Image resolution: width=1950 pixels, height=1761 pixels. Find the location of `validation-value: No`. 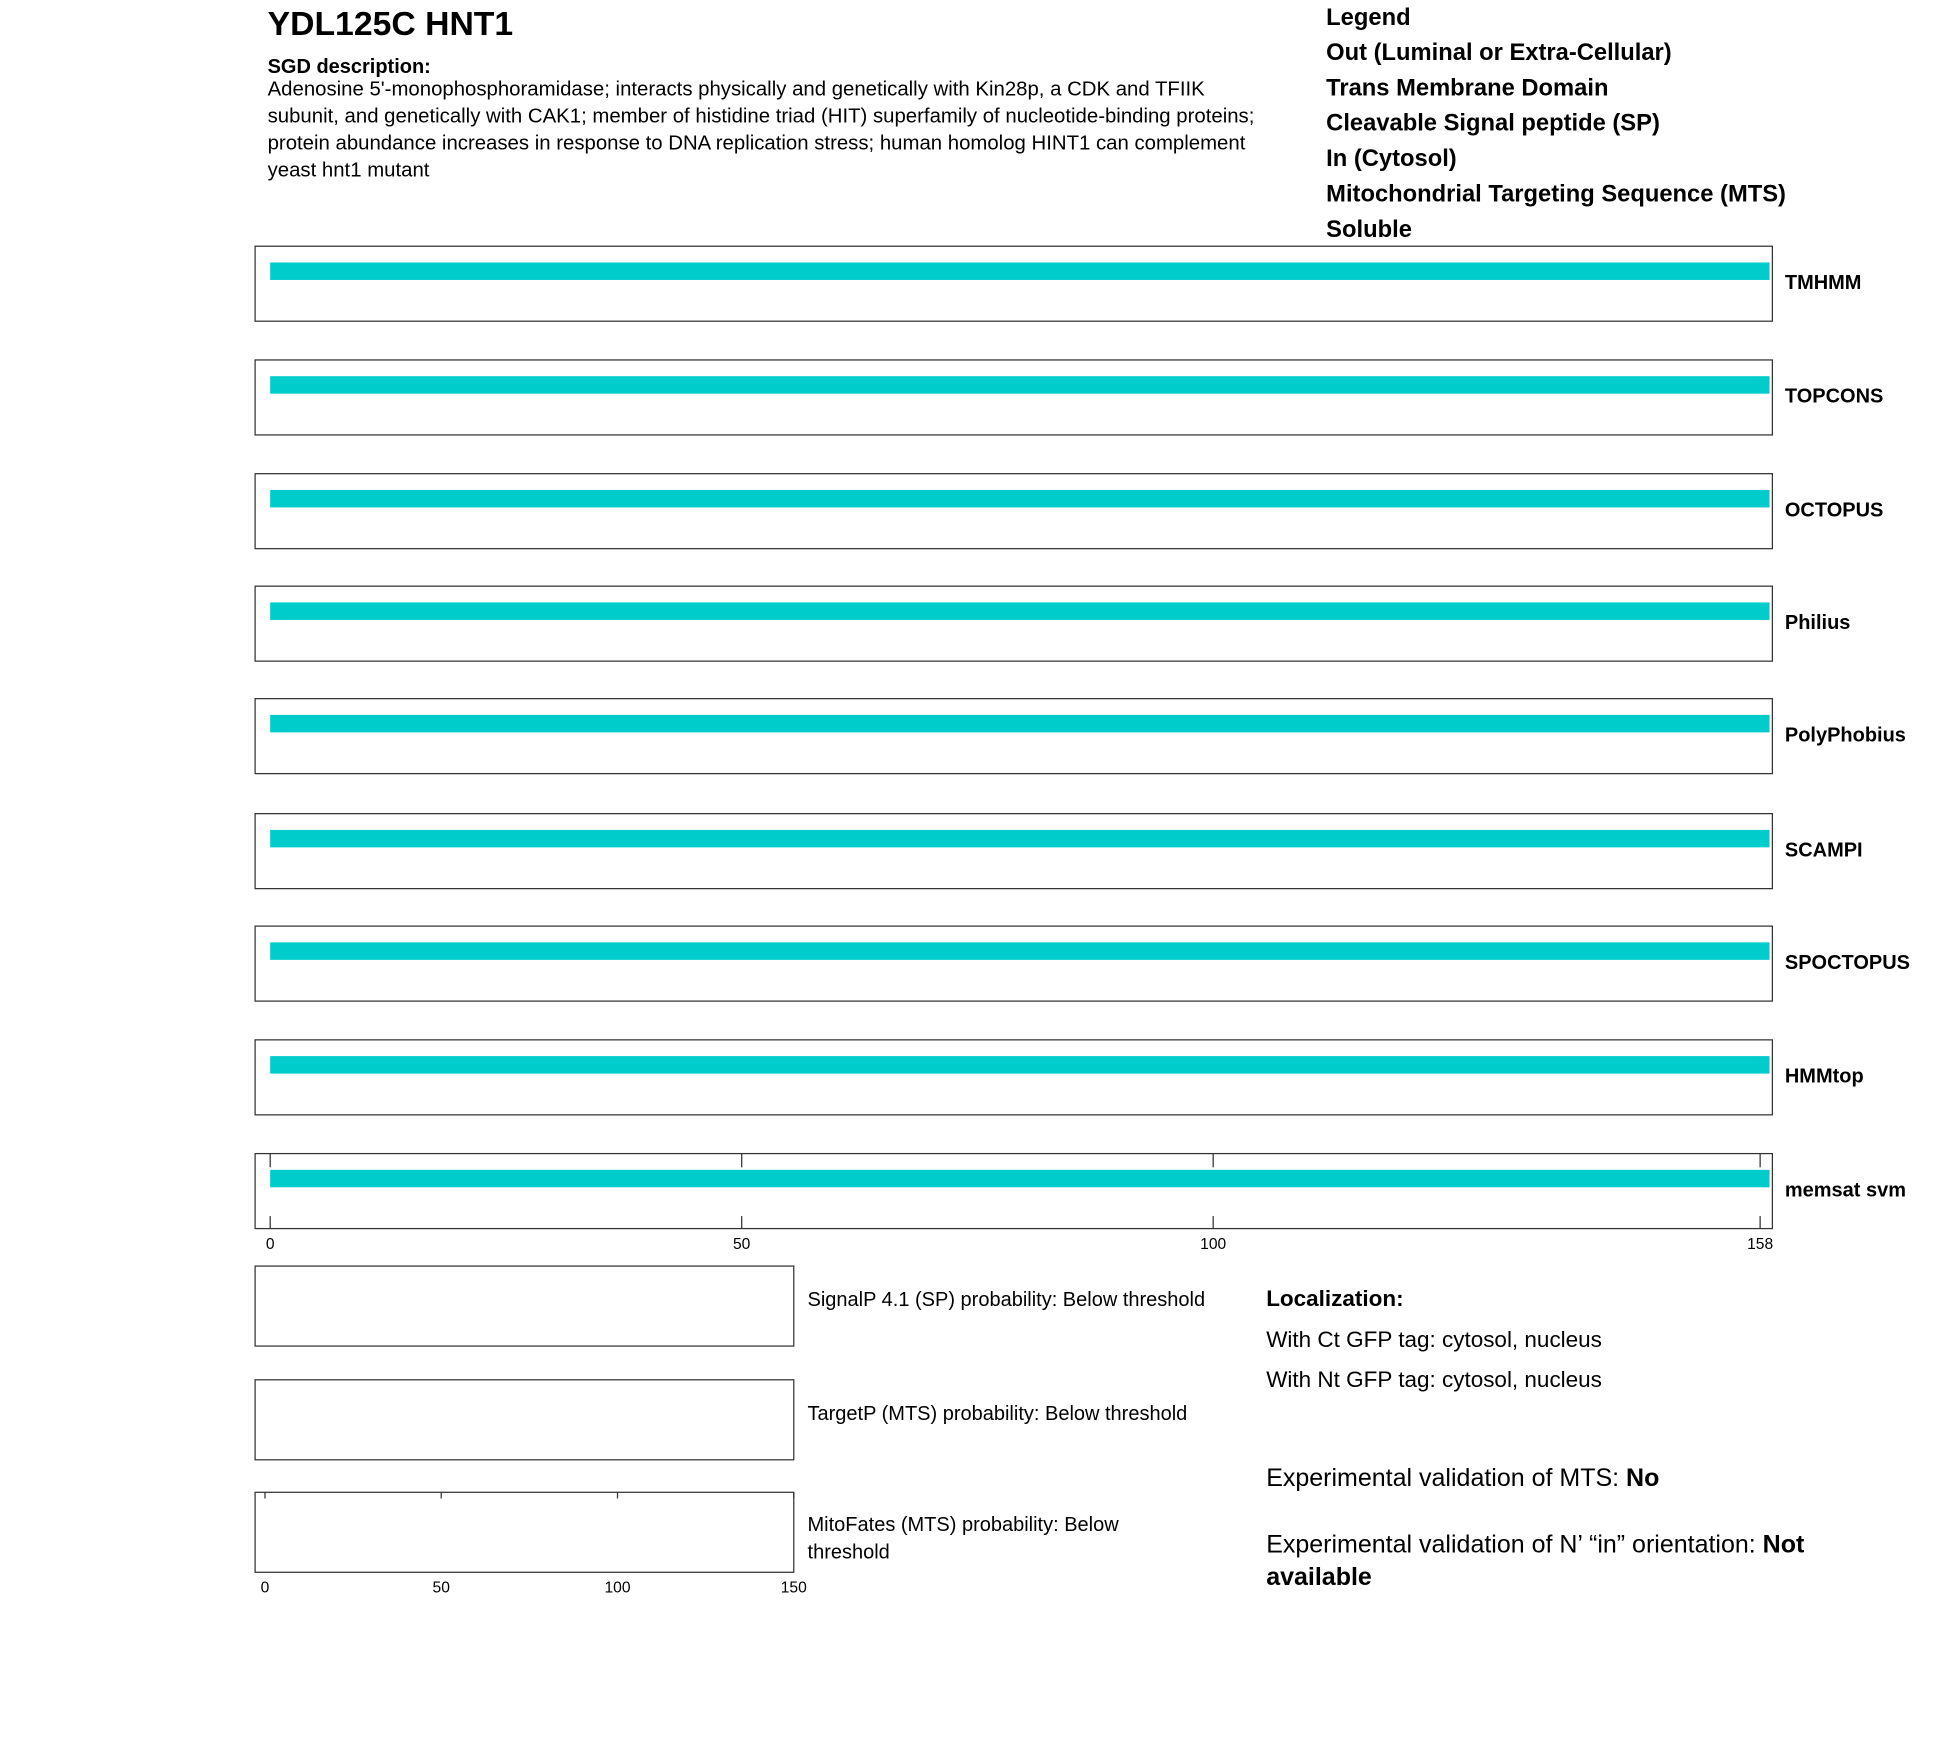

validation-value: No is located at coordinates (1643, 1478).